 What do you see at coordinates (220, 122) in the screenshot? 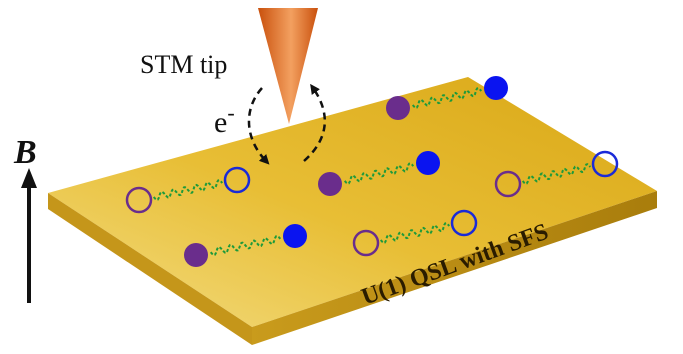
I see `electron-symbol: e` at bounding box center [220, 122].